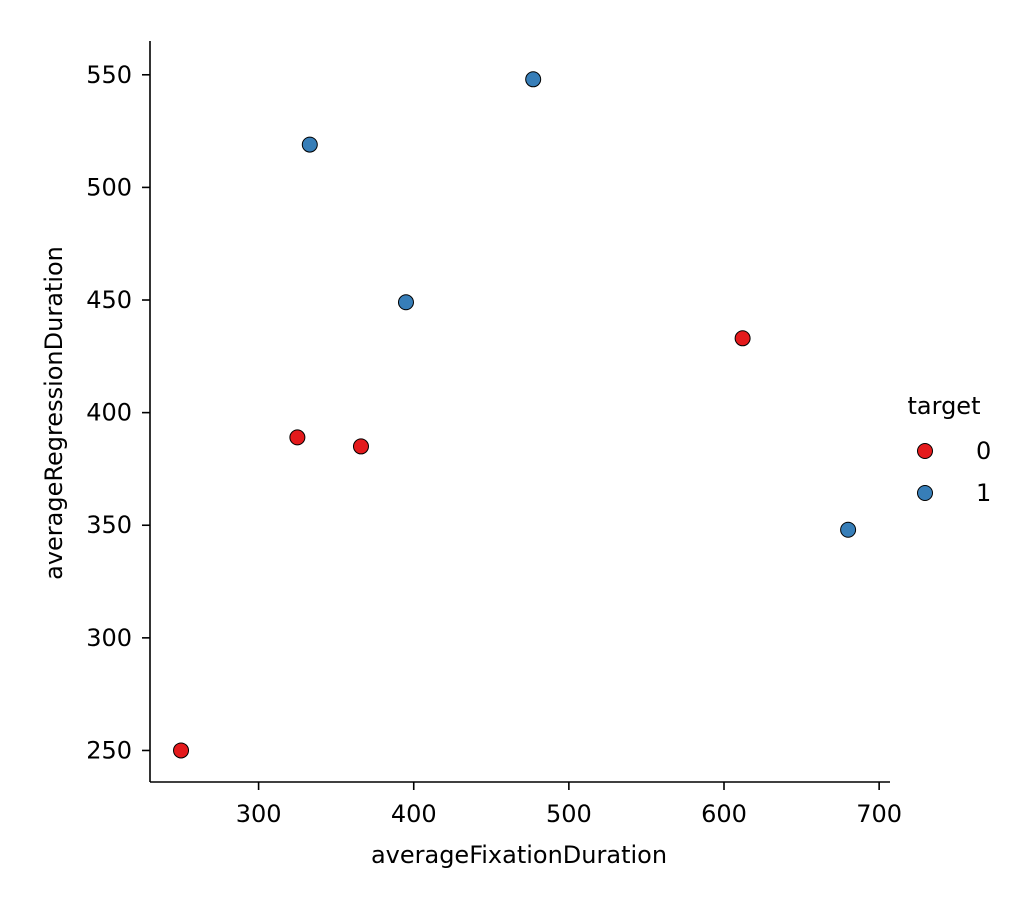 This screenshot has height=900, width=1017. Describe the element at coordinates (983, 451) in the screenshot. I see `legend-label-0: 0` at that location.